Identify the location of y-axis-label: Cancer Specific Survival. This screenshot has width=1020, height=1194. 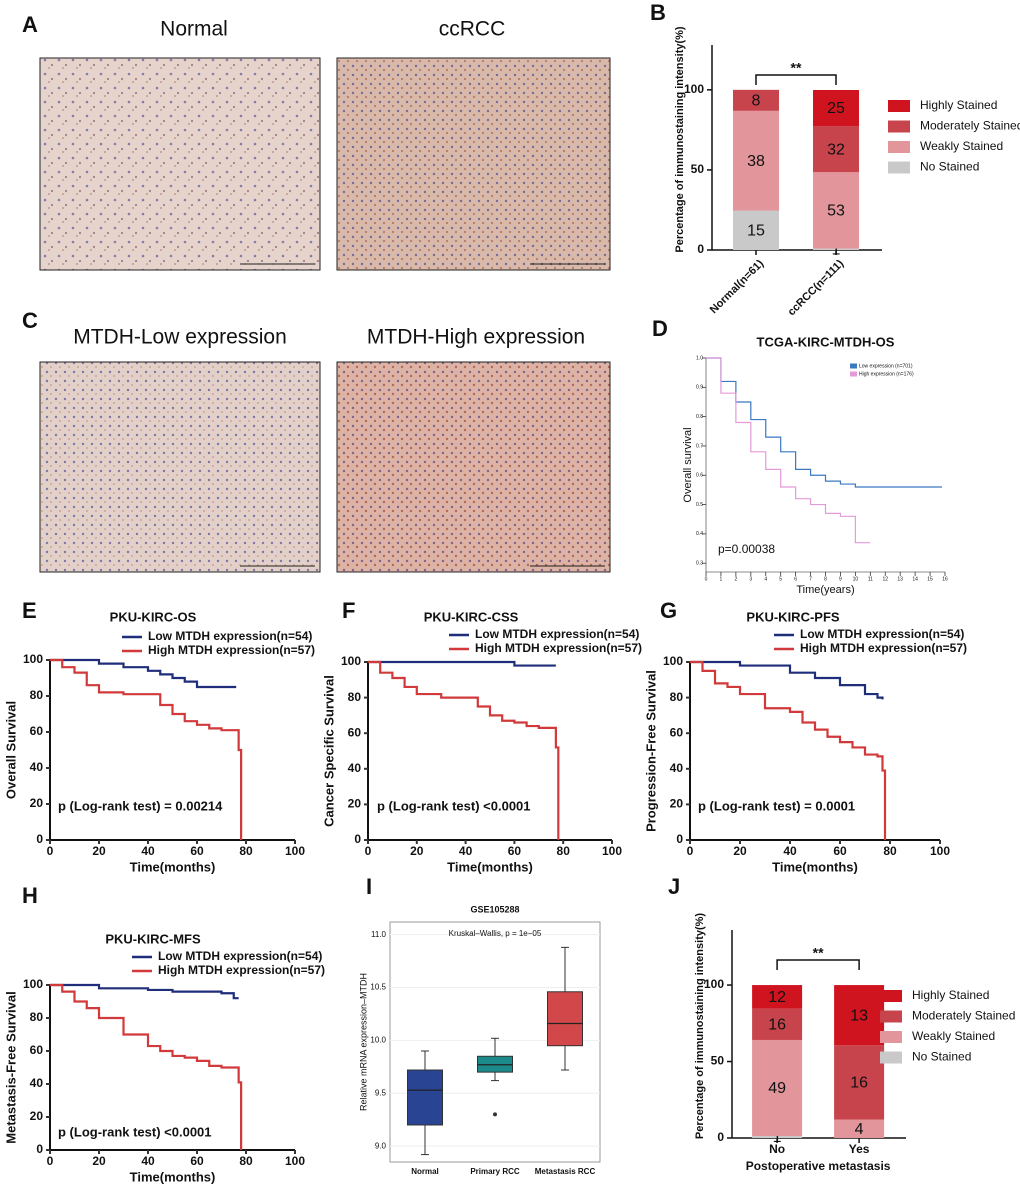
(328, 751).